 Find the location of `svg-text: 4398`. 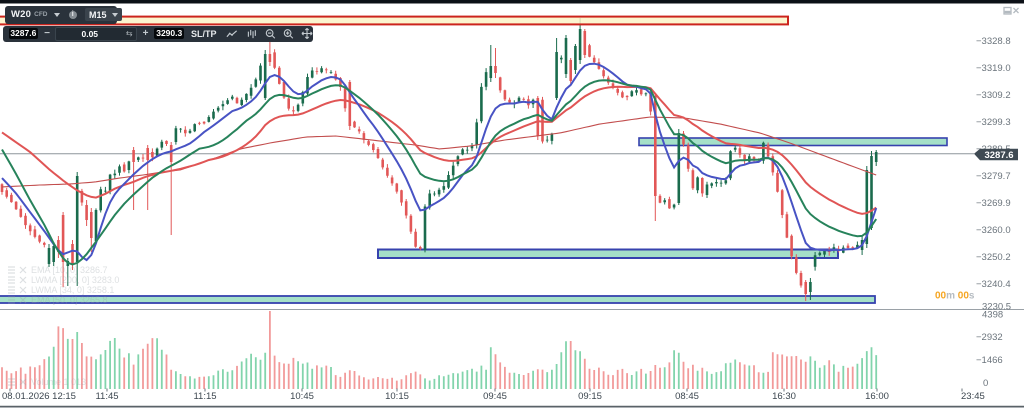

svg-text: 4398 is located at coordinates (992, 314).